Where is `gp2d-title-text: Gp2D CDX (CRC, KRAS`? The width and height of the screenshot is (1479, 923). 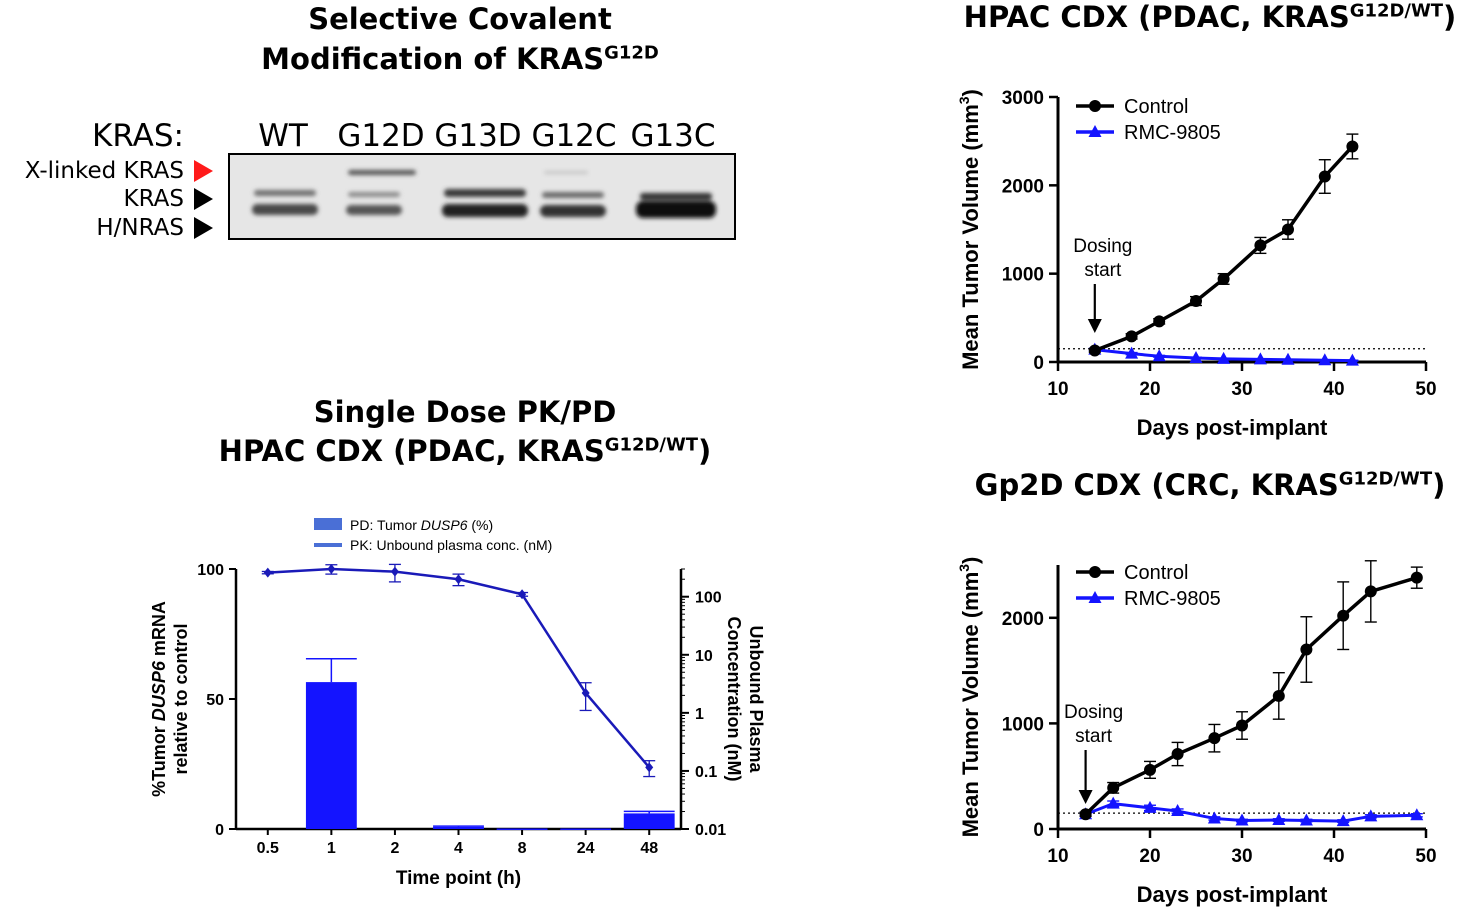 gp2d-title-text: Gp2D CDX (CRC, KRAS is located at coordinates (1156, 485).